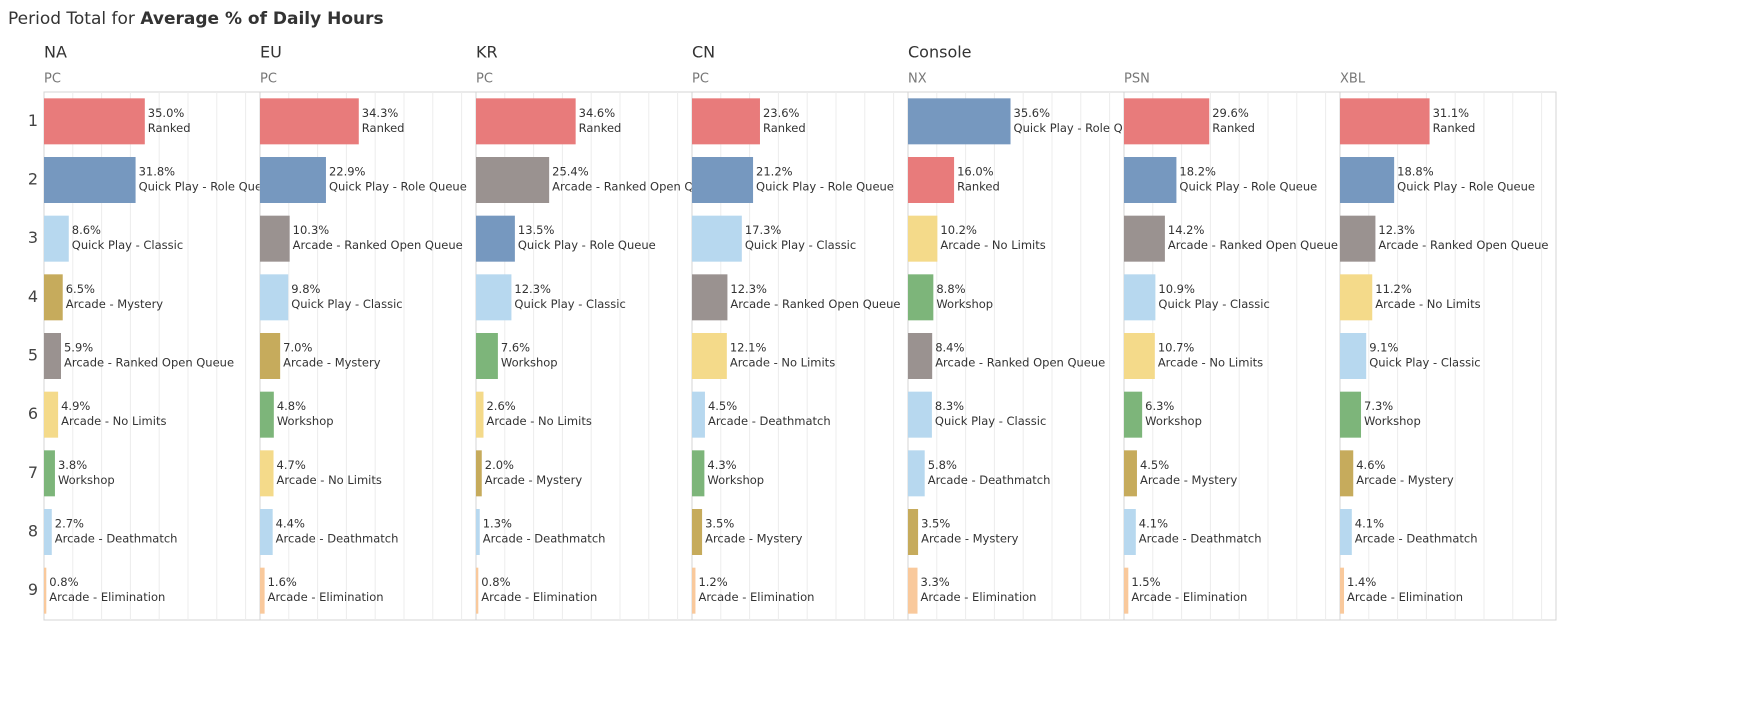 Image resolution: width=1756 pixels, height=702 pixels. I want to click on platform-header: PSN, so click(1137, 79).